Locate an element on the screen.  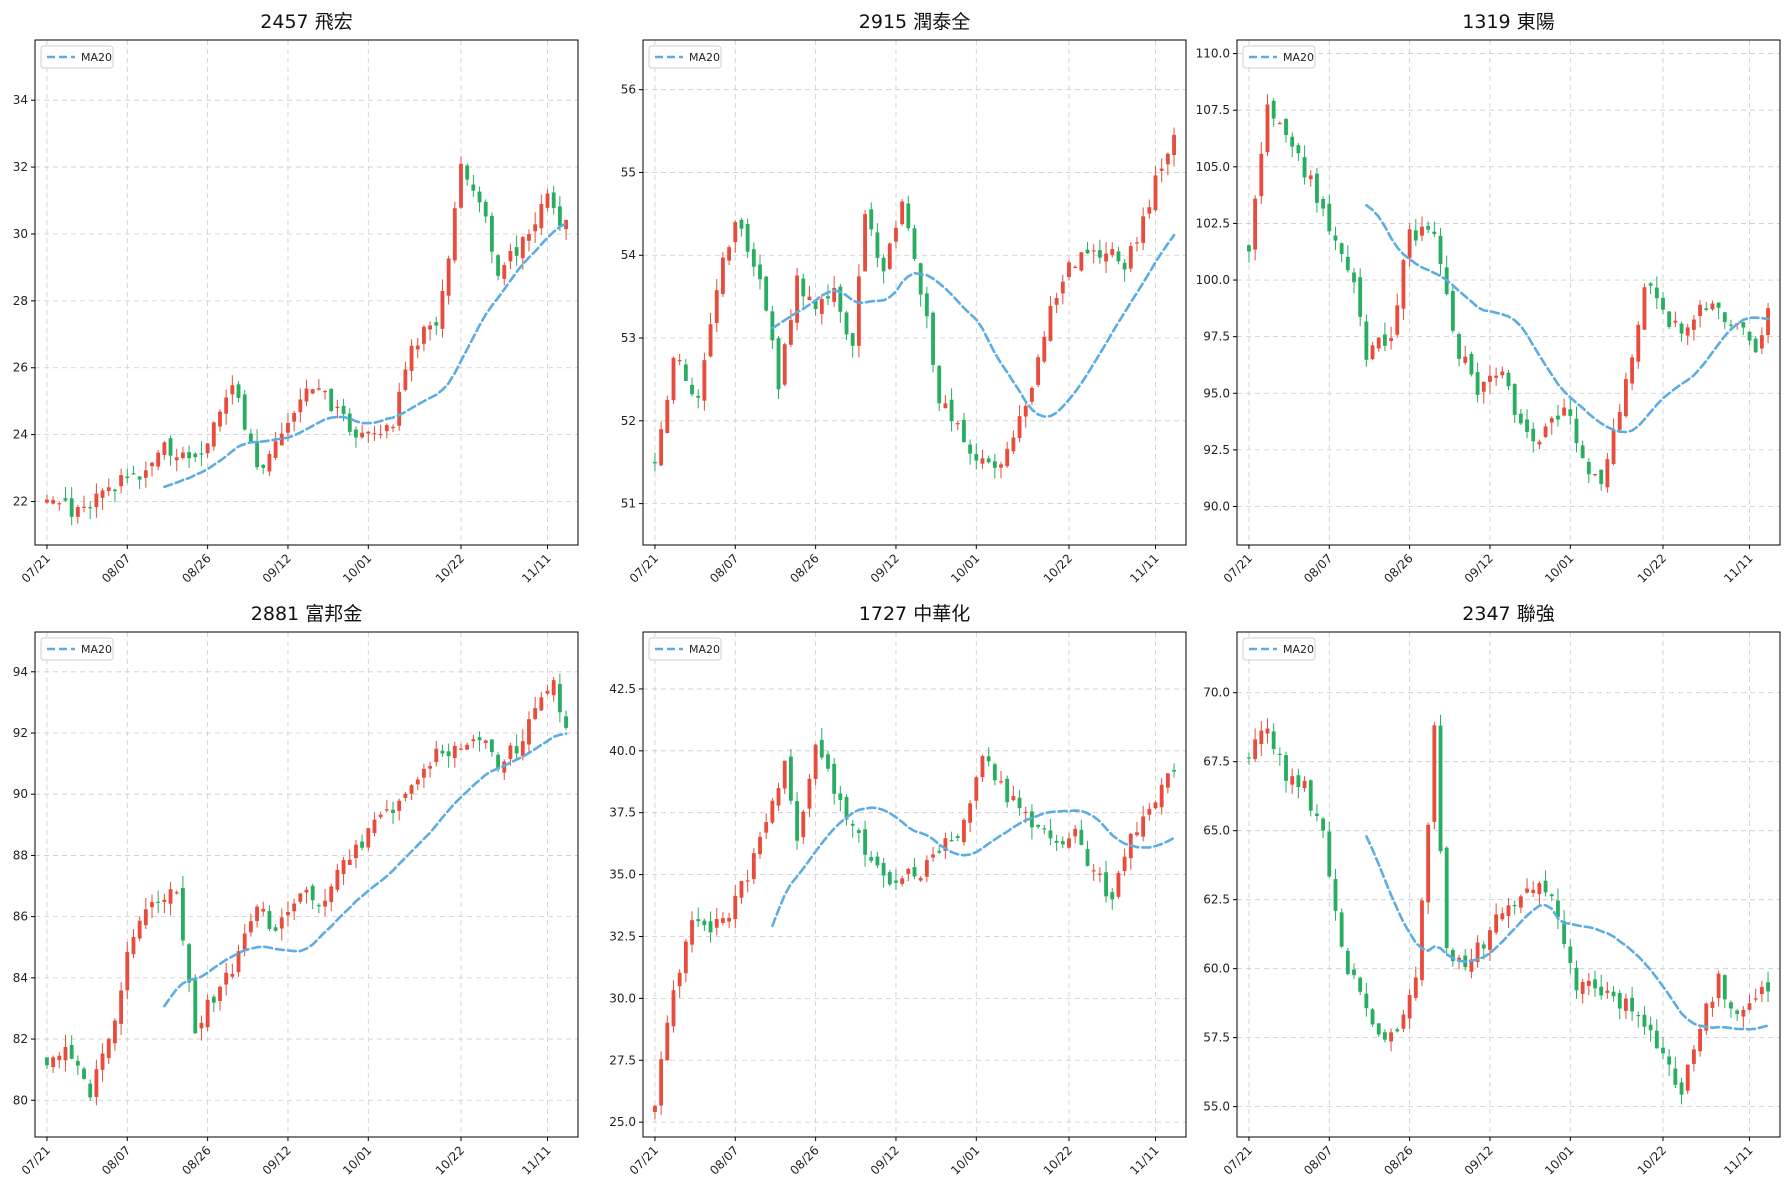
x-tick-label: 08/07 is located at coordinates (1318, 1160).